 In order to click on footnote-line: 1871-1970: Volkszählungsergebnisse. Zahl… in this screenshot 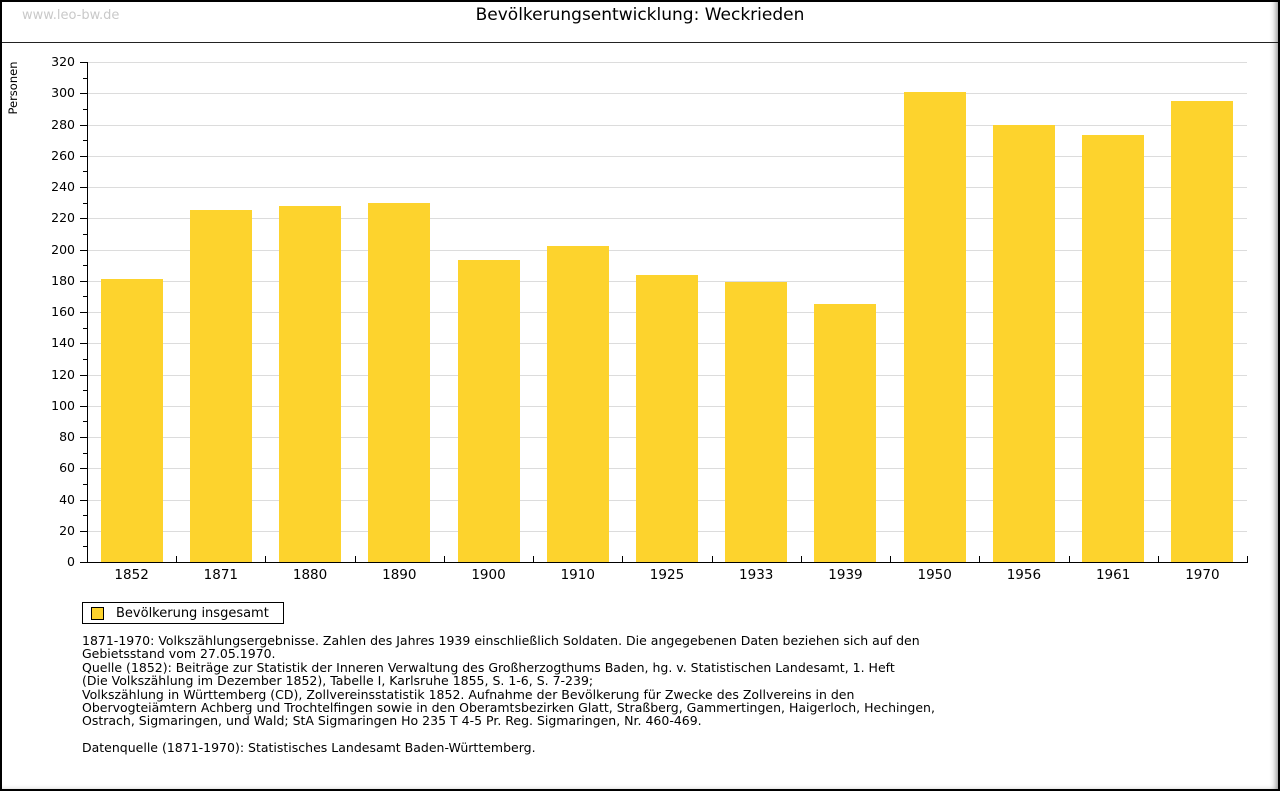, I will do `click(501, 640)`.